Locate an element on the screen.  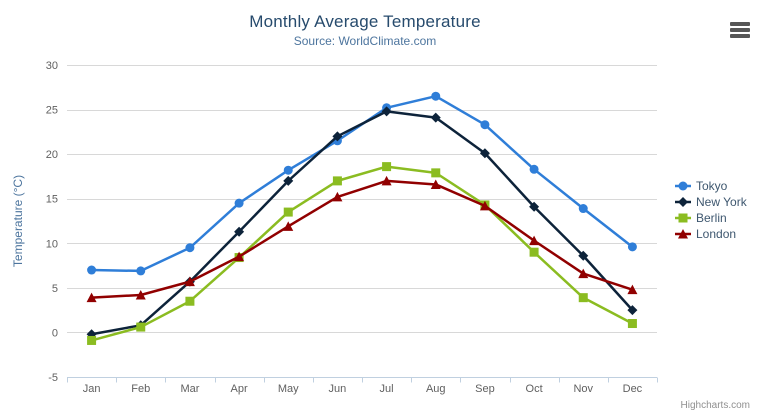
data-point-new-york-nov is located at coordinates (583, 255).